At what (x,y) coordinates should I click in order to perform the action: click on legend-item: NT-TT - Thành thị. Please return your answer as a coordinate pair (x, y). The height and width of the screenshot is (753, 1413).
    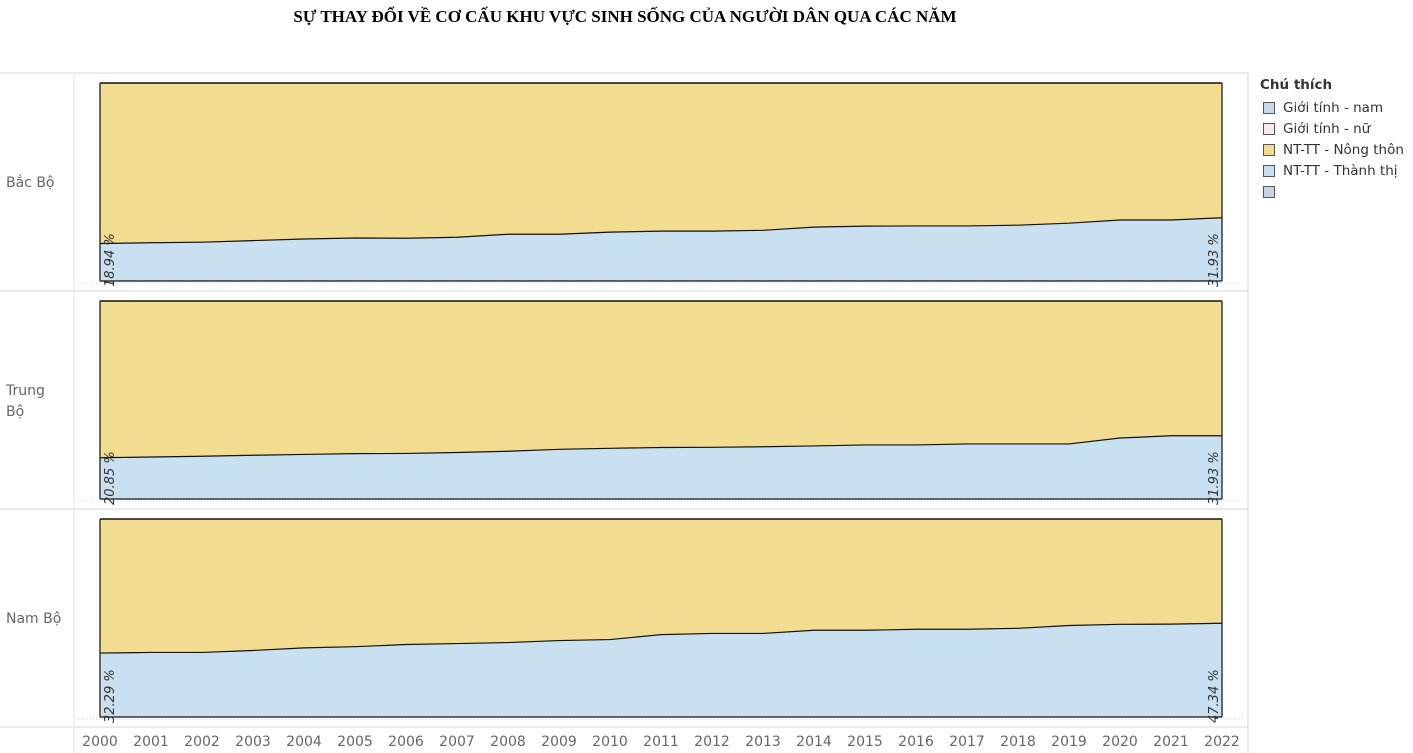
    Looking at the image, I should click on (1332, 170).